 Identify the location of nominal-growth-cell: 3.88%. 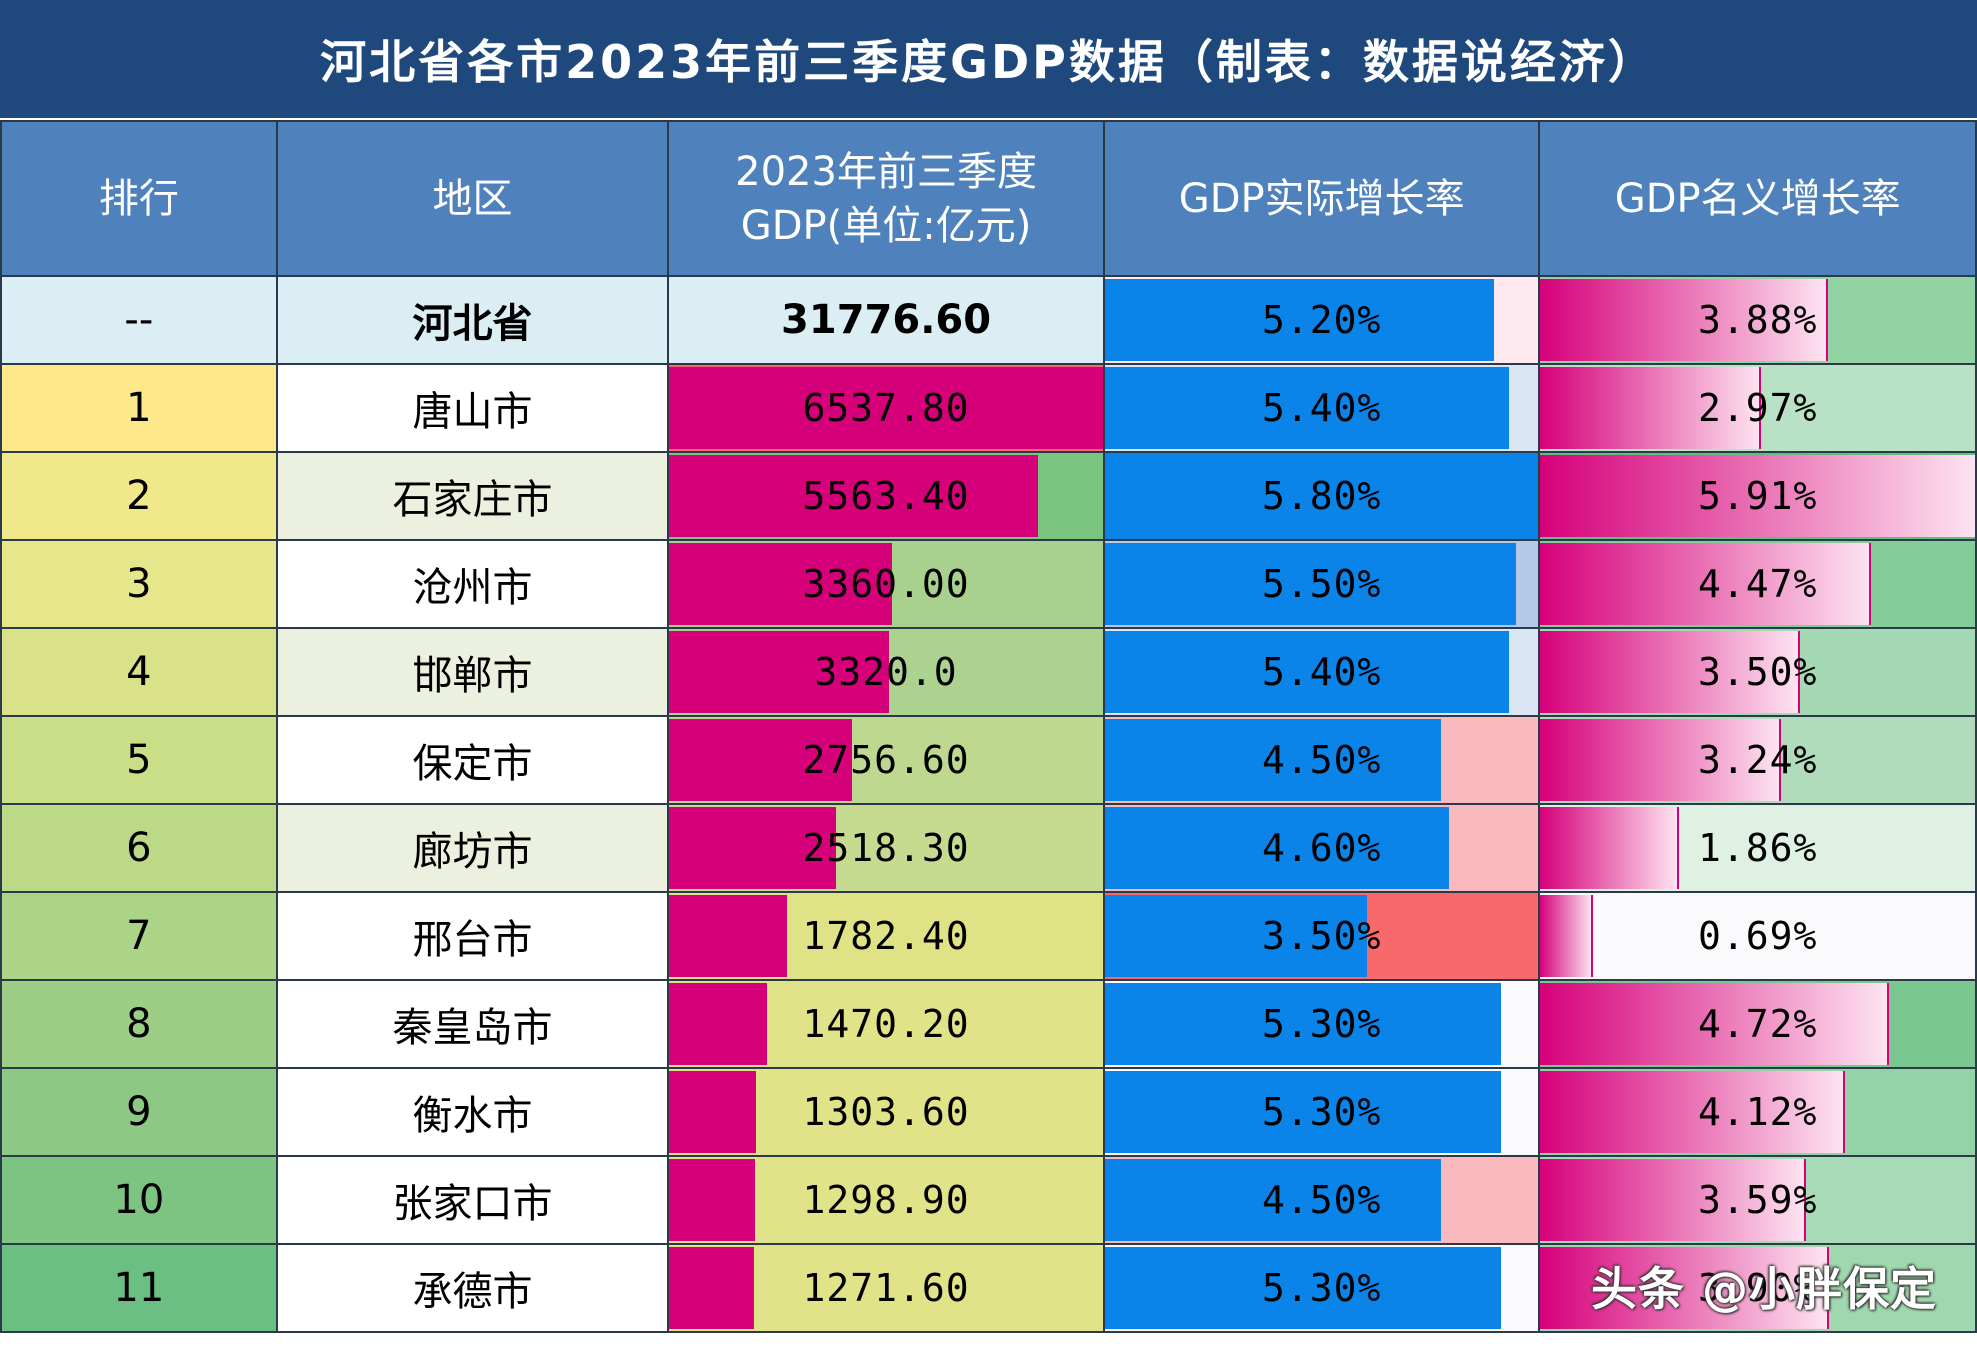
(1757, 320).